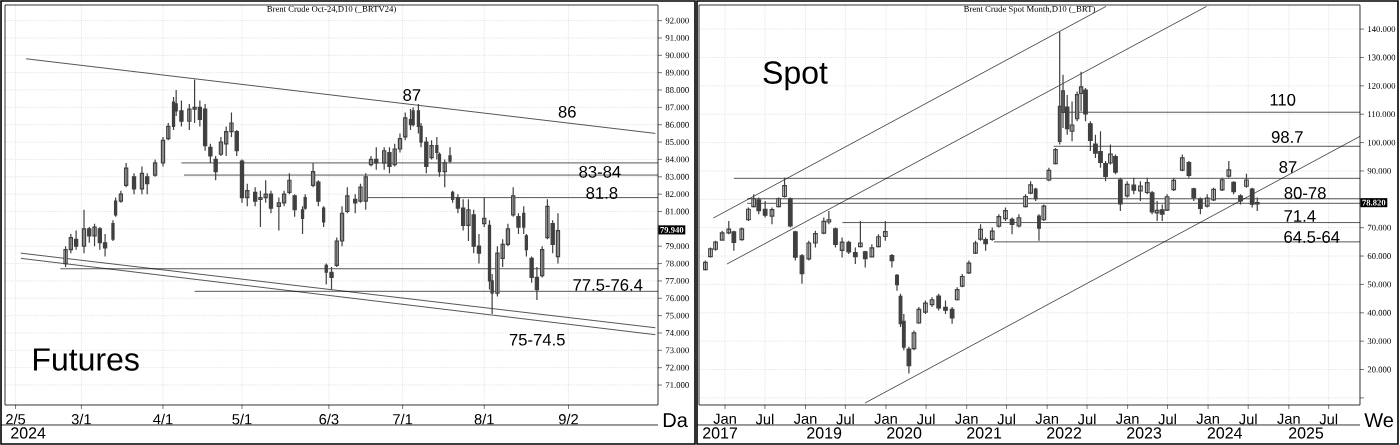 This screenshot has height=445, width=1400. What do you see at coordinates (484, 419) in the screenshot?
I see `x-tick-label: 8/1` at bounding box center [484, 419].